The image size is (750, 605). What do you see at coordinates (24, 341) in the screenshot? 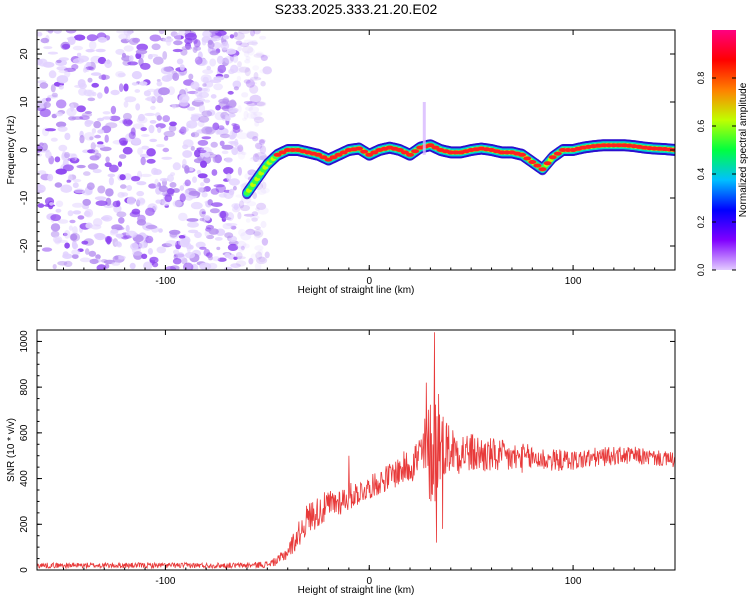
I see `snr-ytick-label: 1000` at bounding box center [24, 341].